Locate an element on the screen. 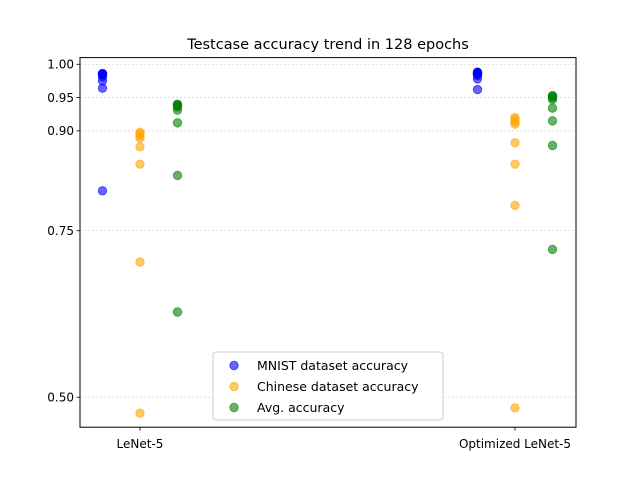 The image size is (640, 480). x-tick-label: Optimized LeNet-5 is located at coordinates (515, 444).